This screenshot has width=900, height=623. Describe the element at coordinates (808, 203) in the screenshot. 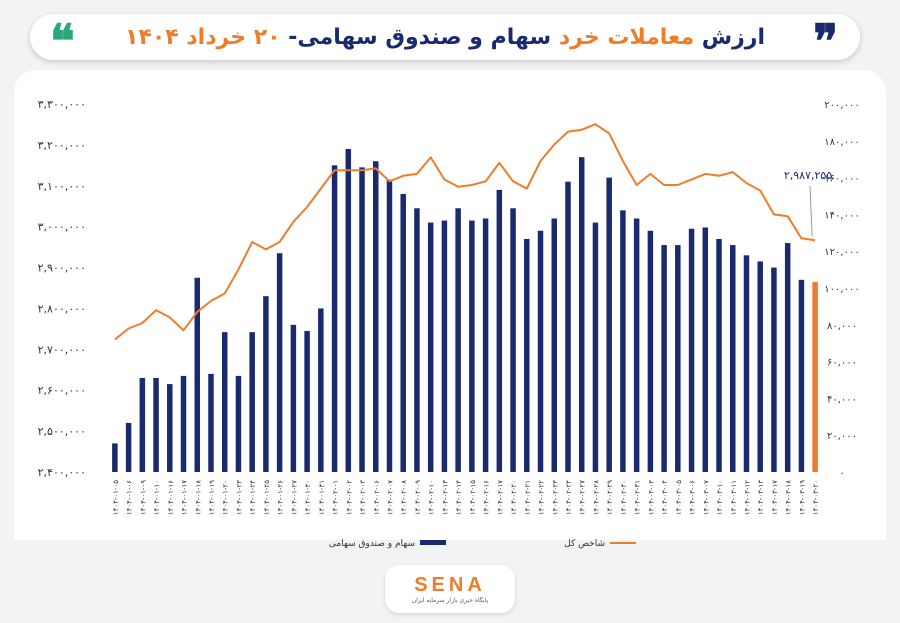

I see `annotation: ۲,۹۸۷,۲۵۵` at that location.